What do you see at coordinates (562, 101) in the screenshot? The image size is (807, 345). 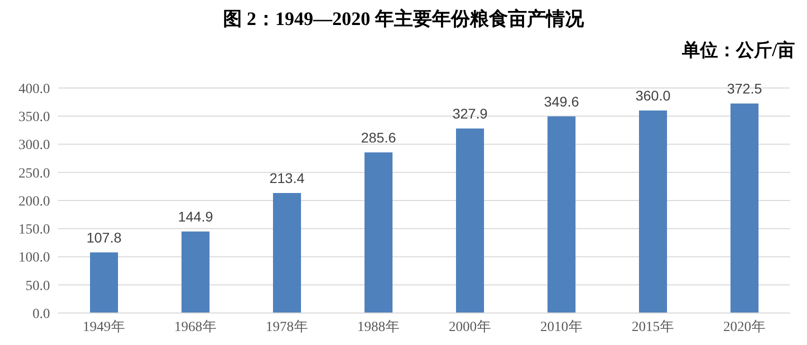 I see `data-label: 349.6` at bounding box center [562, 101].